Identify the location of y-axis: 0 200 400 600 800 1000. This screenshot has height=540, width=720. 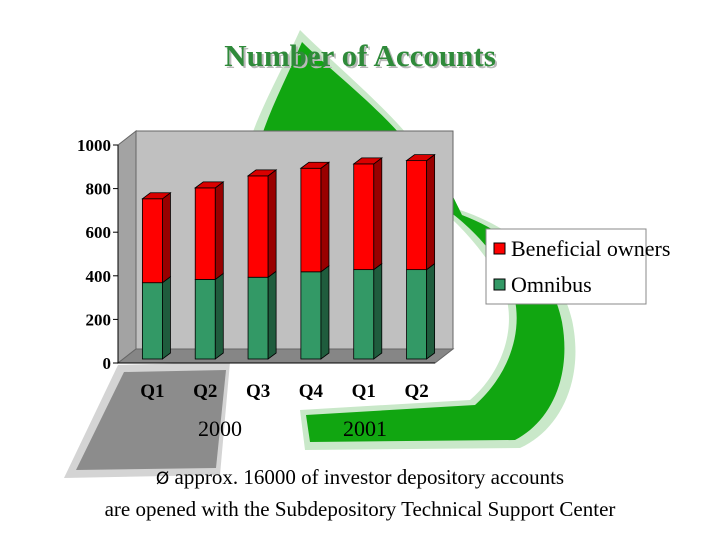
(98, 254).